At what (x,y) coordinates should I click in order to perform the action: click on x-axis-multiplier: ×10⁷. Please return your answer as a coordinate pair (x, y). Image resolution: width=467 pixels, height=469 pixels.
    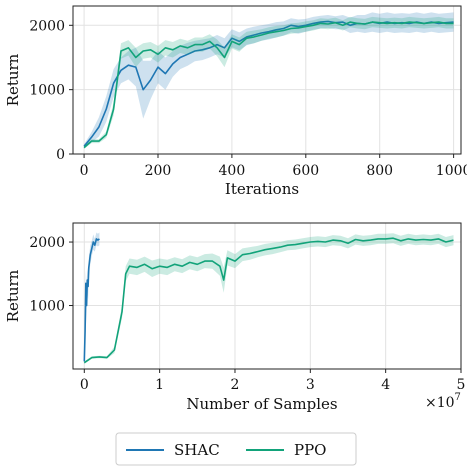
    Looking at the image, I should click on (443, 401).